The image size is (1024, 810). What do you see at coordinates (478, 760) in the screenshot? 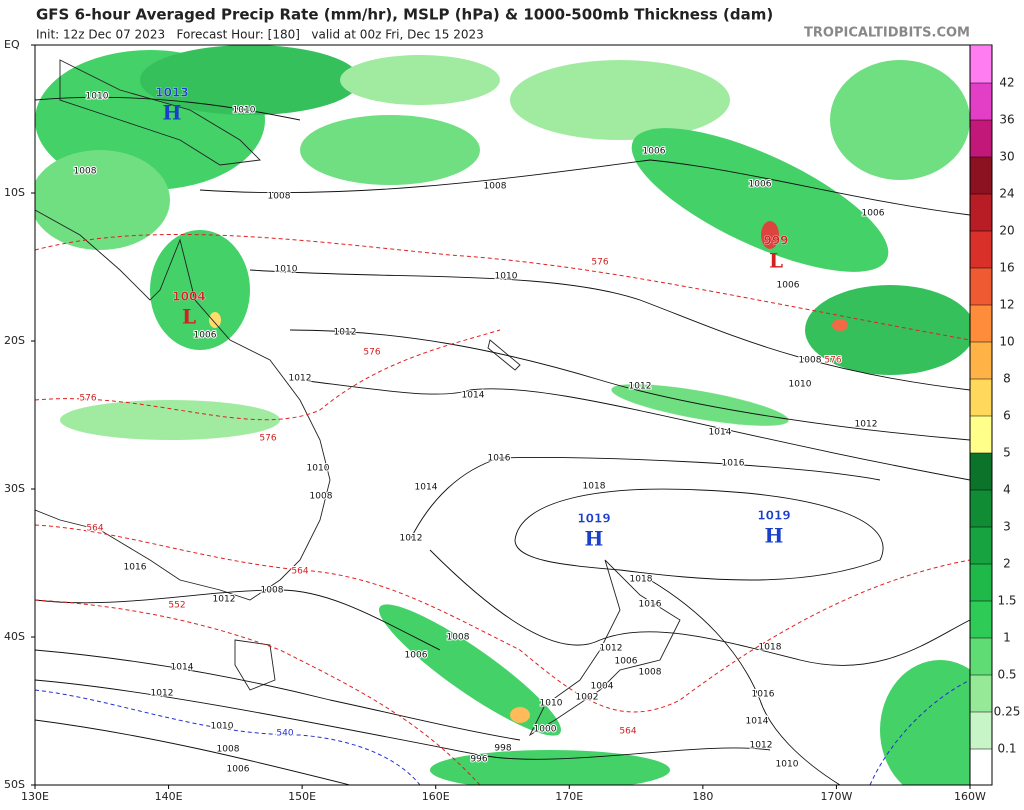
I see `isobar-label: 996` at bounding box center [478, 760].